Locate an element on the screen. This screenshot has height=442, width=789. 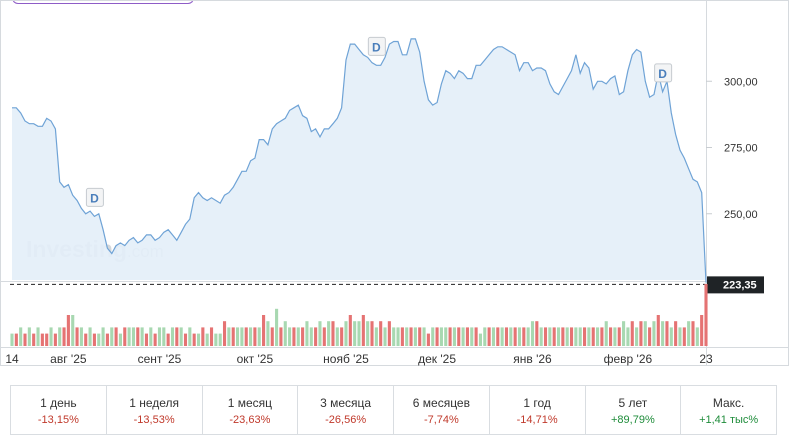
current-price-label: 223,35 is located at coordinates (740, 285).